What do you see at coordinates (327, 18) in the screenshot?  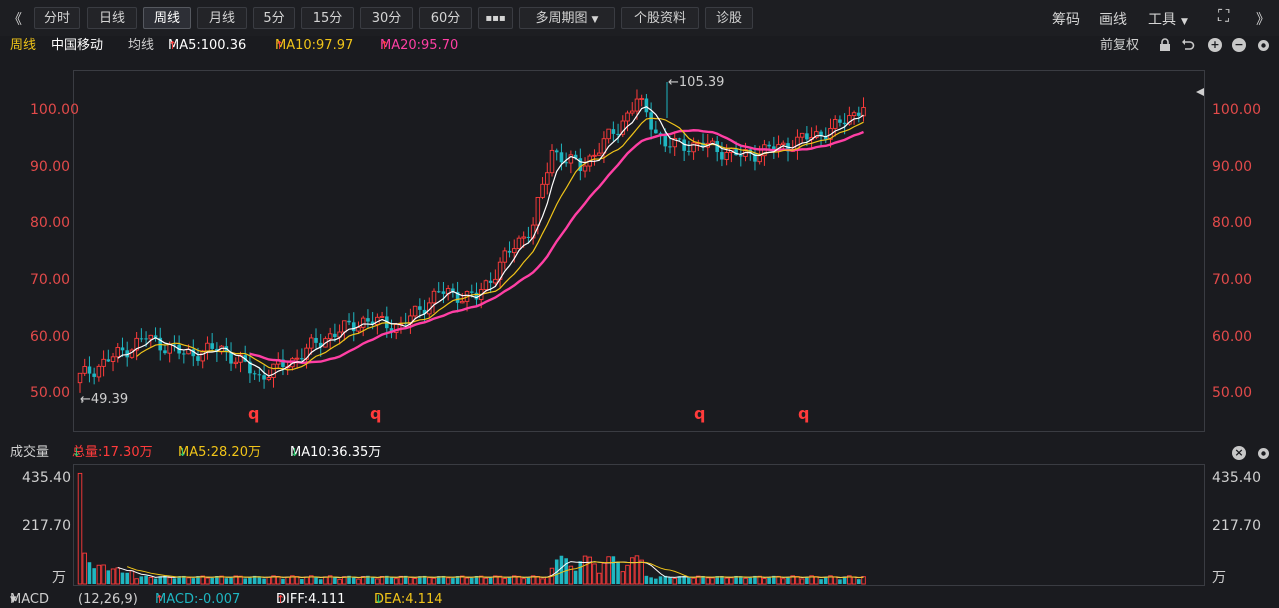 I see `tab-15min: 15分` at bounding box center [327, 18].